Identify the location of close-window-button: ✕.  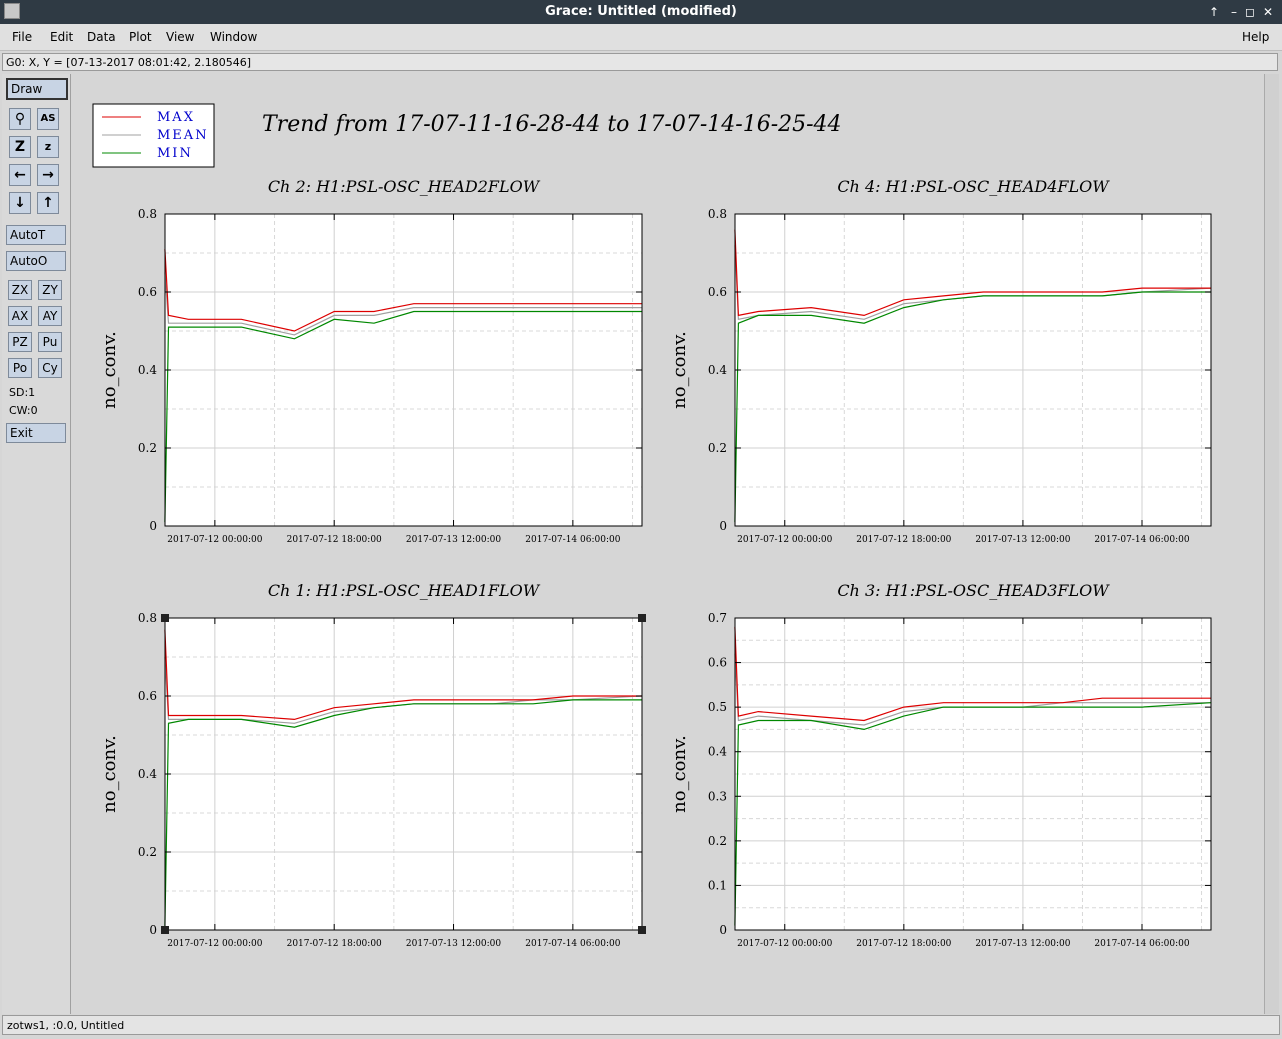
(1268, 12).